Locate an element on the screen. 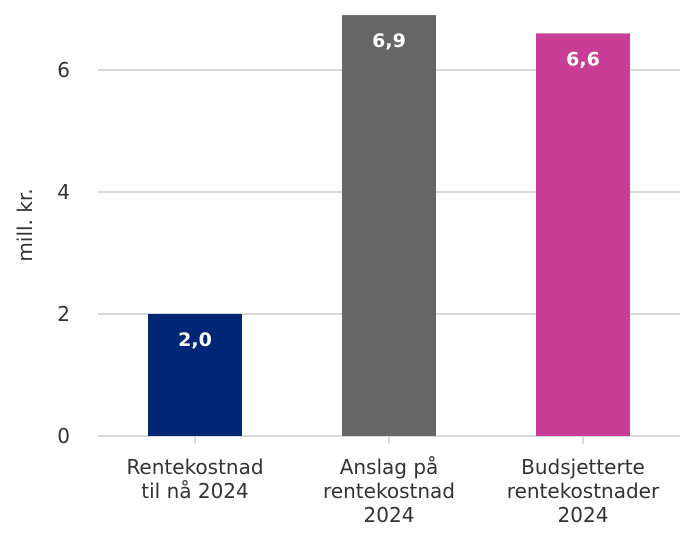 Image resolution: width=681 pixels, height=535 pixels. y-tick-label: 4 is located at coordinates (63, 192).